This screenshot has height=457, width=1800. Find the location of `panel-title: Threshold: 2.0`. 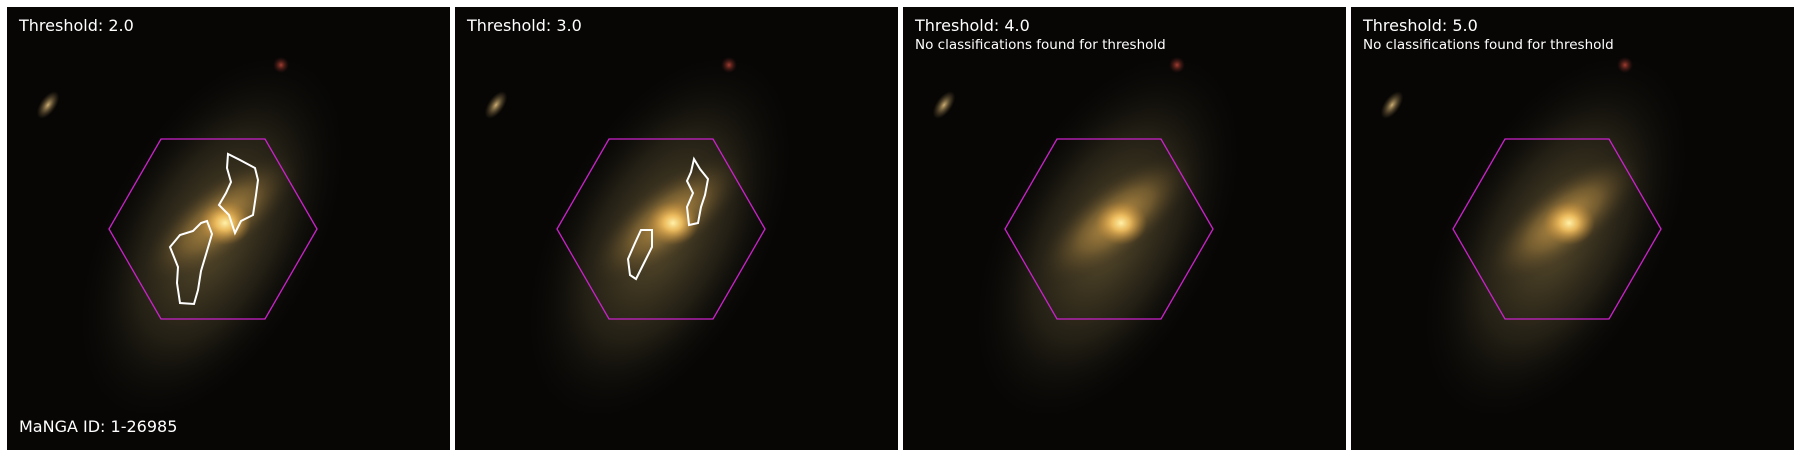

panel-title: Threshold: 2.0 is located at coordinates (76, 25).